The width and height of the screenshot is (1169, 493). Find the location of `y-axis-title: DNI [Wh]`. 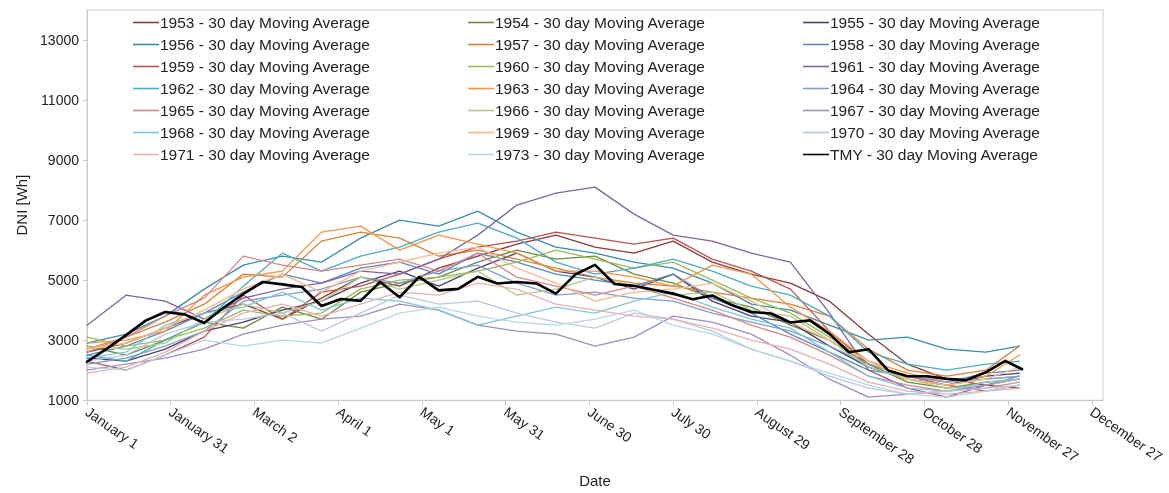

y-axis-title: DNI [Wh] is located at coordinates (21, 205).